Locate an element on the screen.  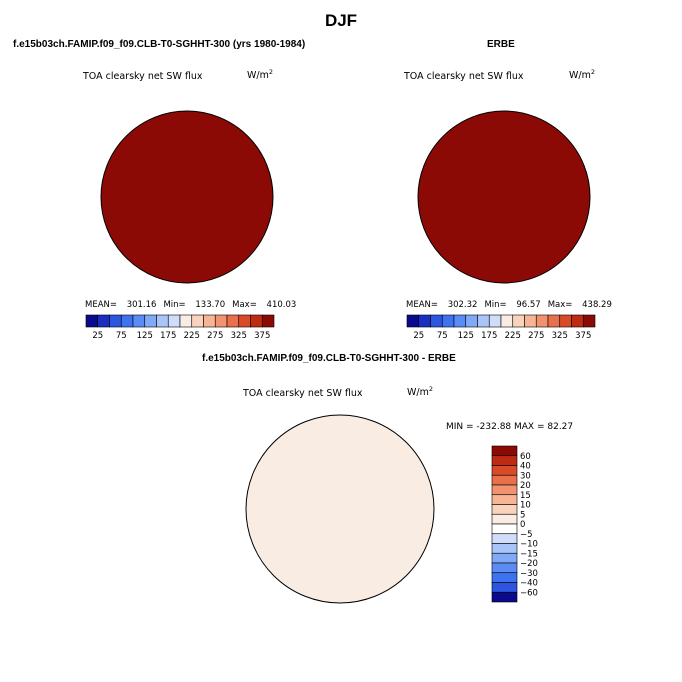
diff-colorbar-tick-label: 30 is located at coordinates (525, 476).